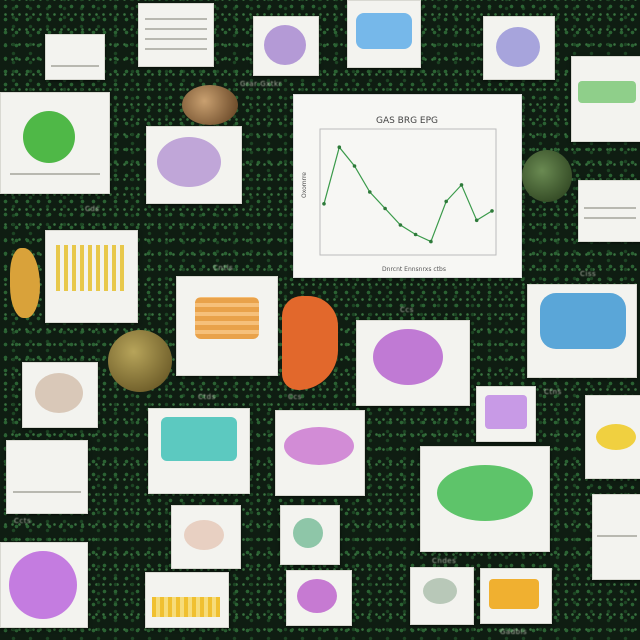  I want to click on green-fruit, so click(547, 176).